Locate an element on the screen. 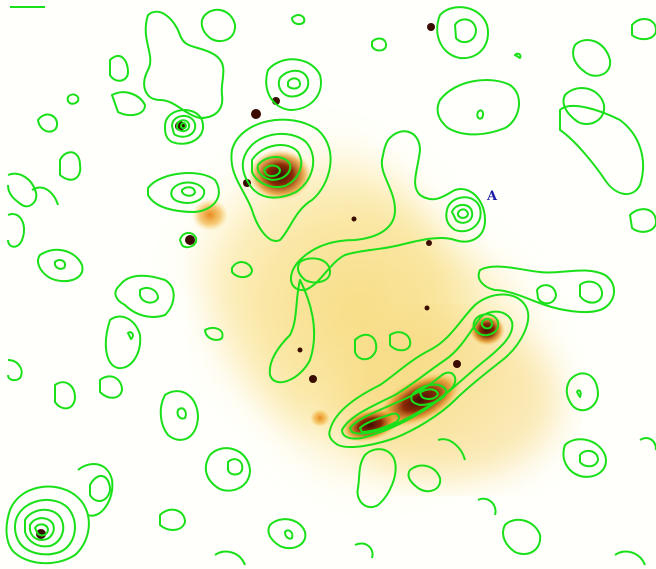 The width and height of the screenshot is (656, 569). clump-north is located at coordinates (280, 175).